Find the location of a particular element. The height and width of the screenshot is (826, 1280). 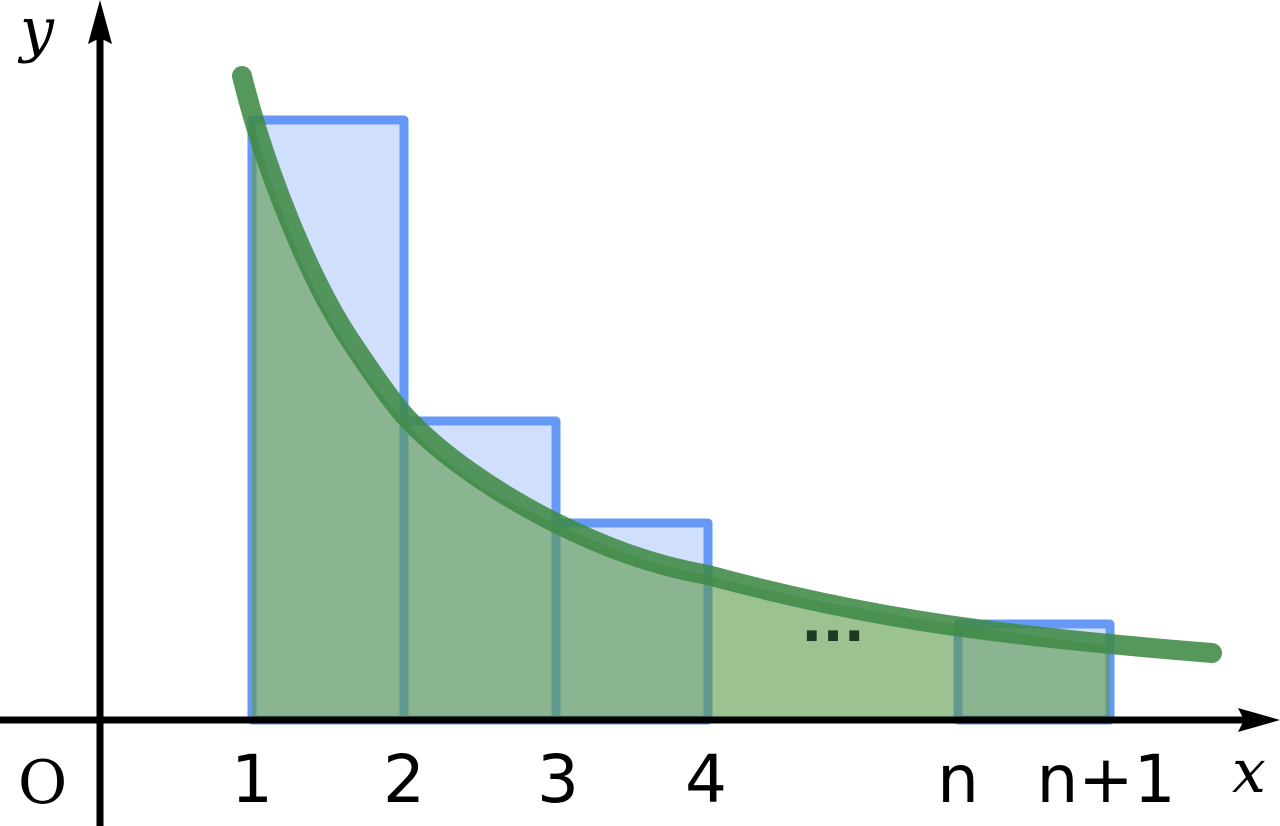

x-axis-label: x is located at coordinates (1249, 772).